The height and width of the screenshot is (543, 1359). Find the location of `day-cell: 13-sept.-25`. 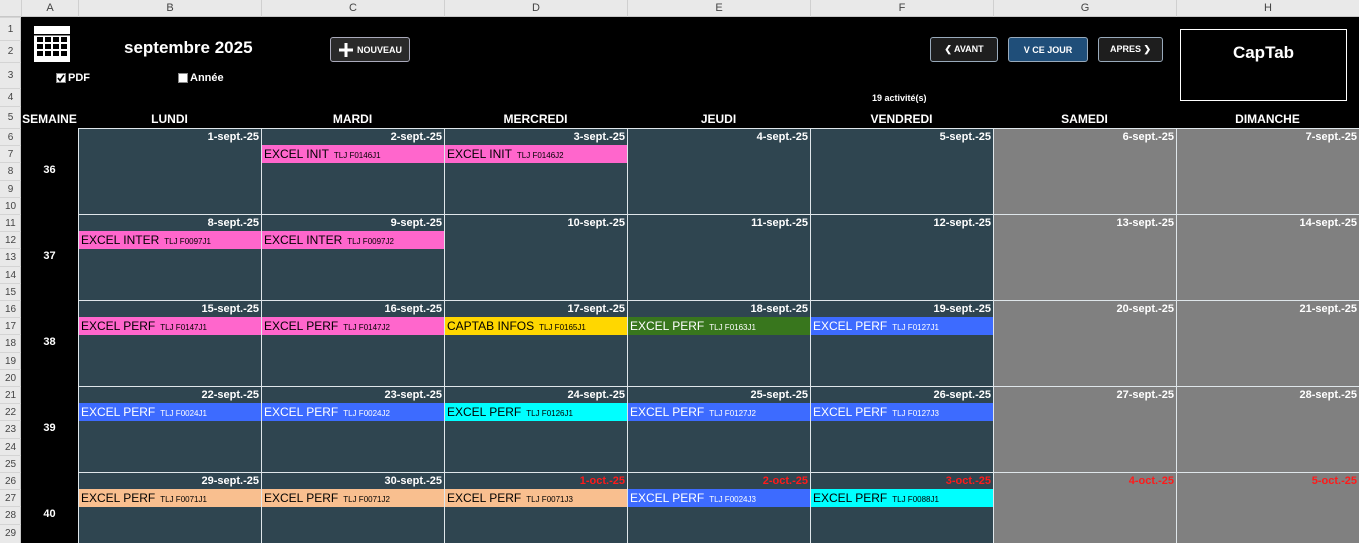

day-cell: 13-sept.-25 is located at coordinates (1084, 257).